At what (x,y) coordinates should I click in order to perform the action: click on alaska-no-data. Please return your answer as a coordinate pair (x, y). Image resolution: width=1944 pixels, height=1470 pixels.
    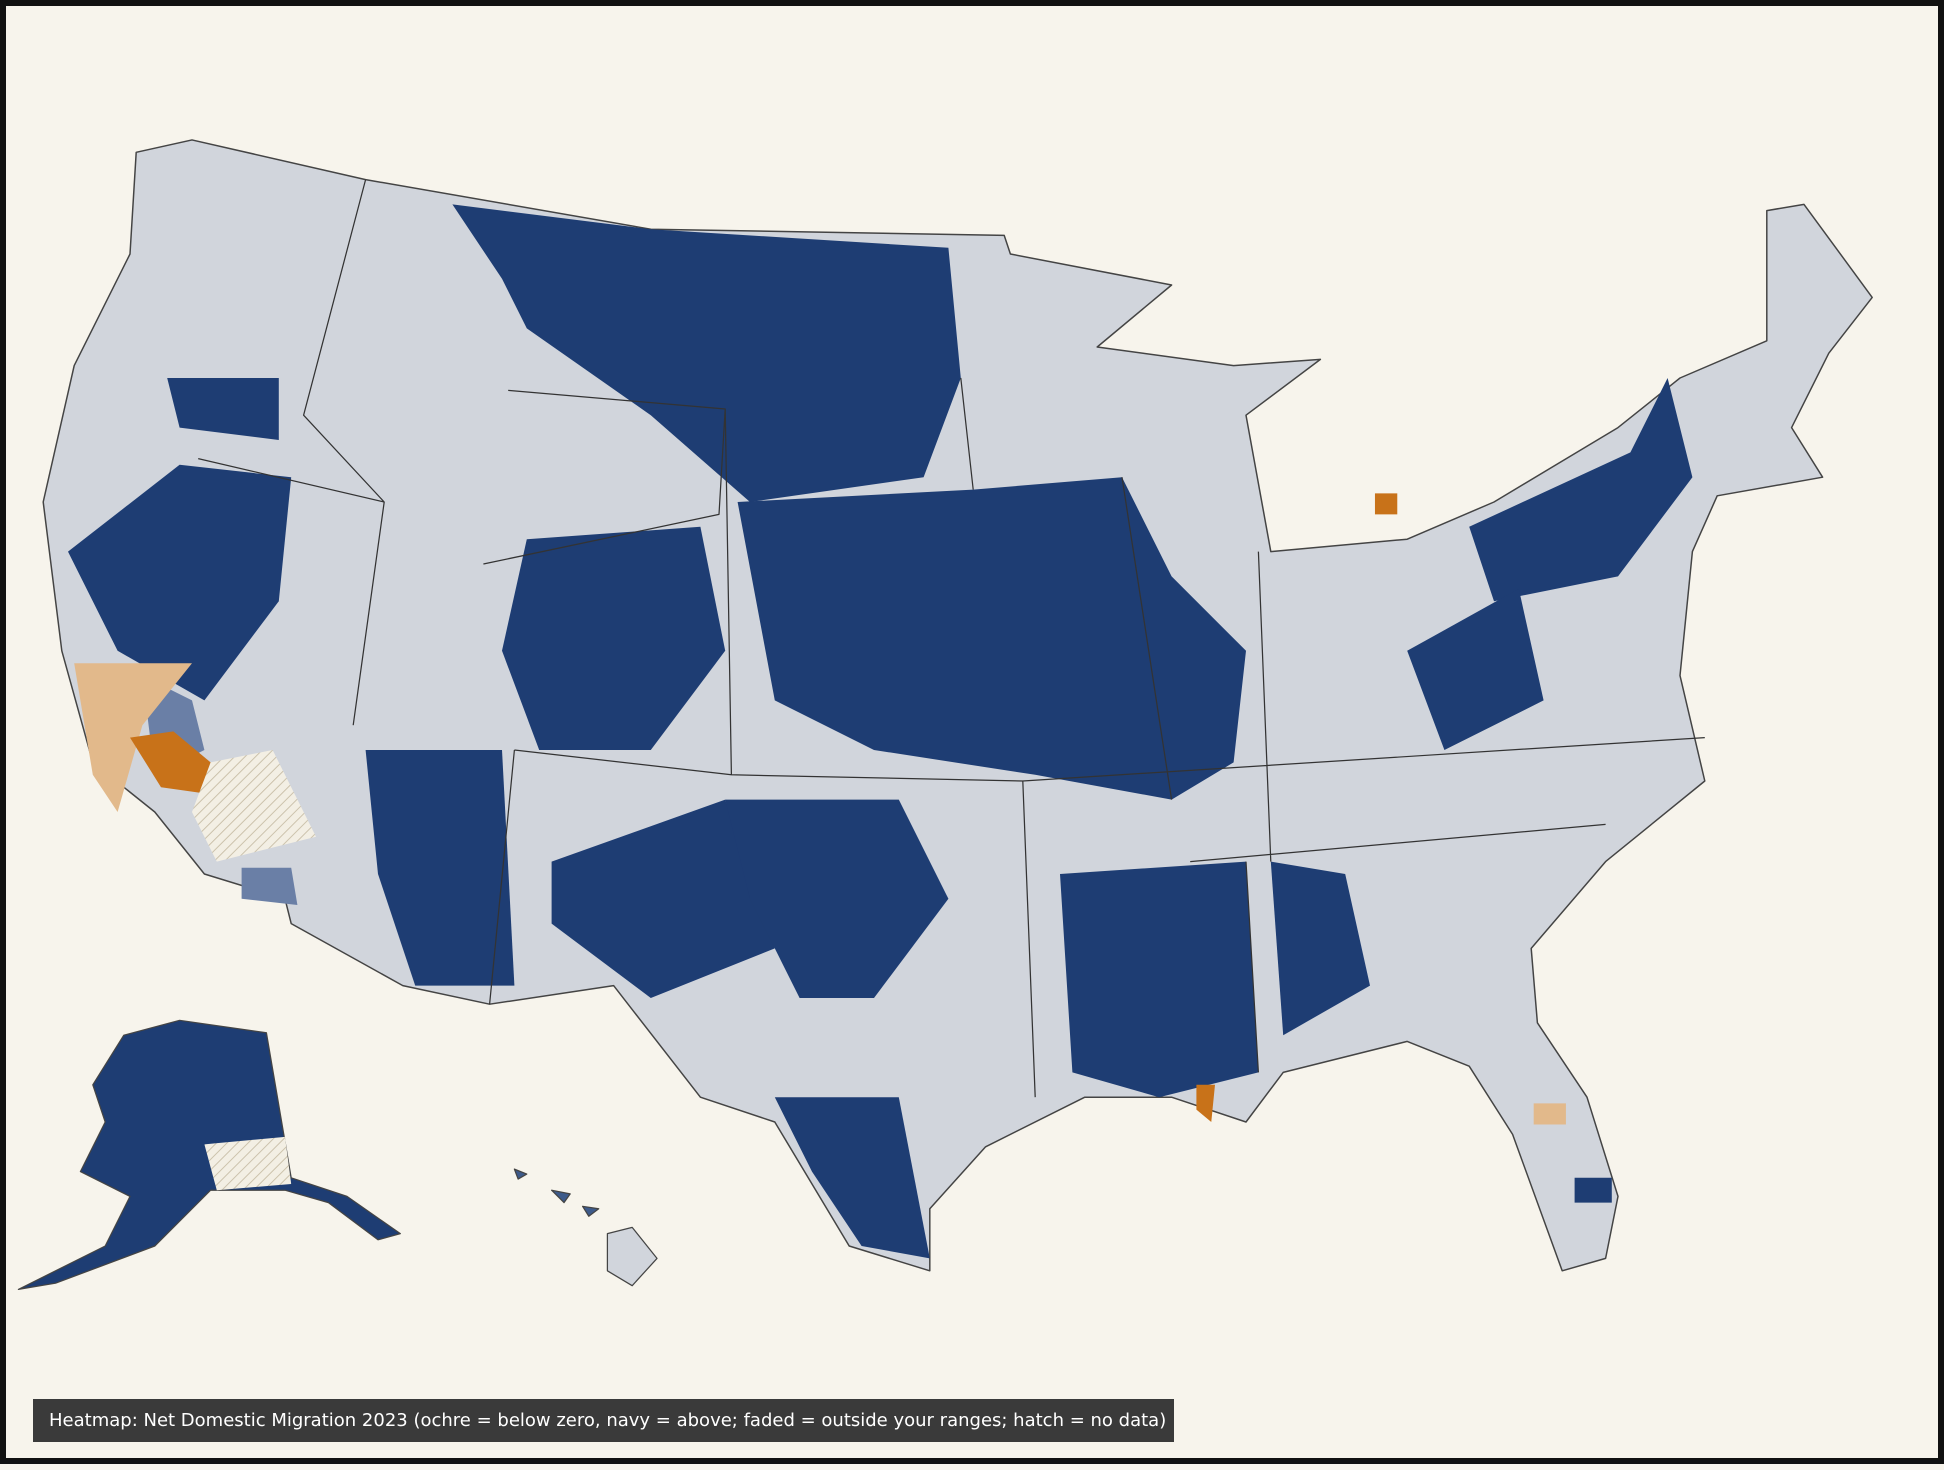
    Looking at the image, I should click on (248, 1163).